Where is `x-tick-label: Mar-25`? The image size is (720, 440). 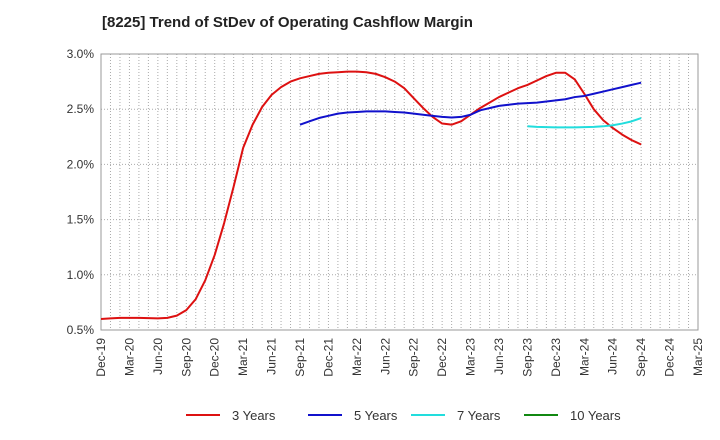 x-tick-label: Mar-25 is located at coordinates (698, 357).